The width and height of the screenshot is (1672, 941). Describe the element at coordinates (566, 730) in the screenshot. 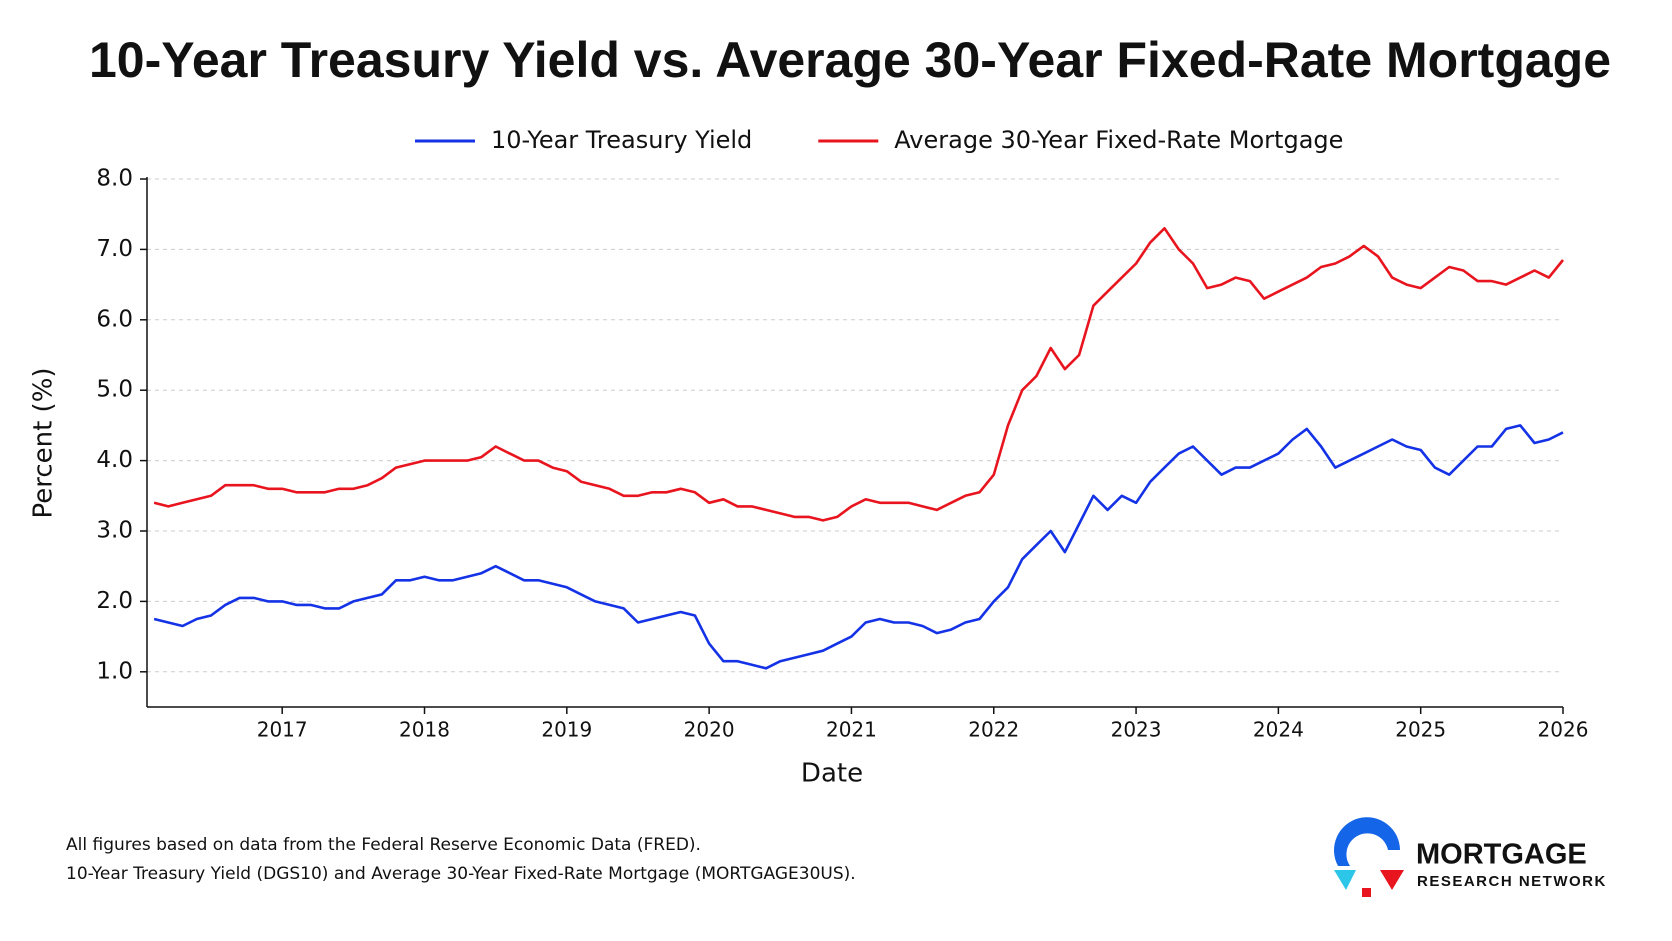

I see `x-tick-label: 2019` at that location.